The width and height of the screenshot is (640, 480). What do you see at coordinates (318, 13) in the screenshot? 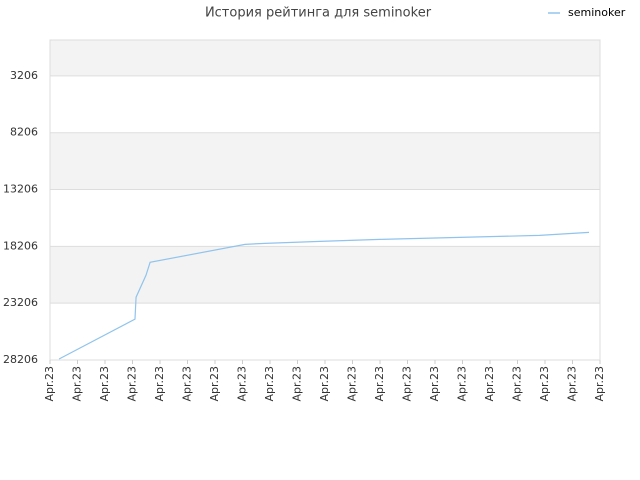
I see `chart-title: История рейтинга для seminoker` at bounding box center [318, 13].